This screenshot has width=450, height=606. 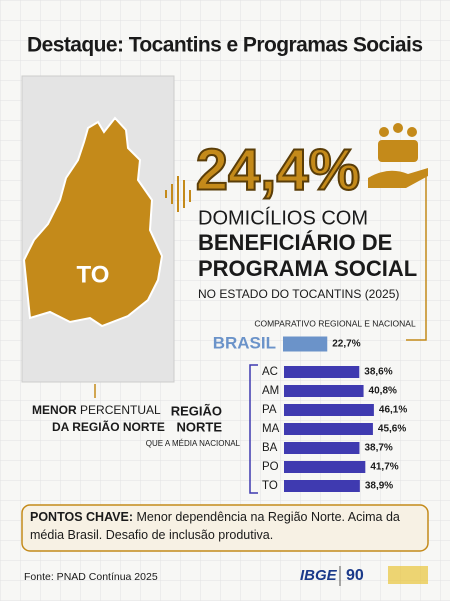 What do you see at coordinates (93, 222) in the screenshot?
I see `tocantins-map` at bounding box center [93, 222].